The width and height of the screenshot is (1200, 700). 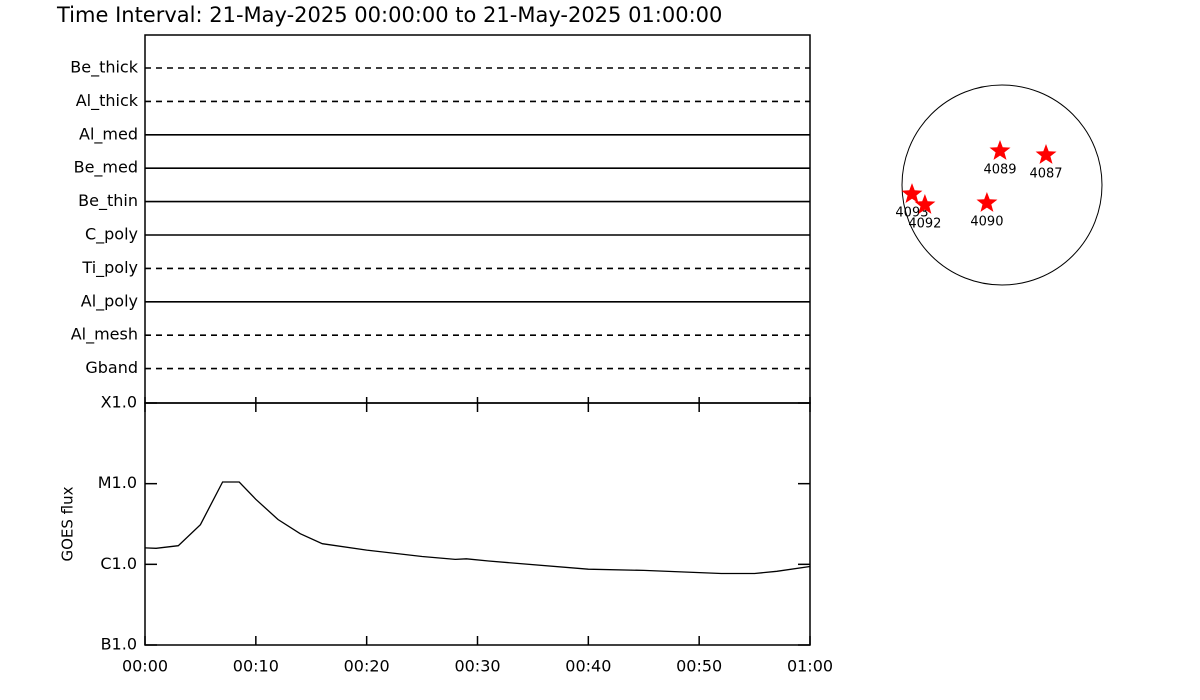 What do you see at coordinates (256, 666) in the screenshot?
I see `x-tick-label: 00:10` at bounding box center [256, 666].